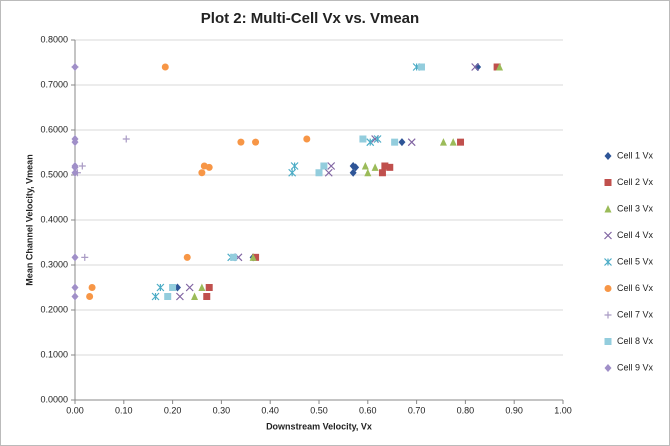 This screenshot has width=670, height=446. I want to click on y-tick-label: 0.4000, so click(54, 219).